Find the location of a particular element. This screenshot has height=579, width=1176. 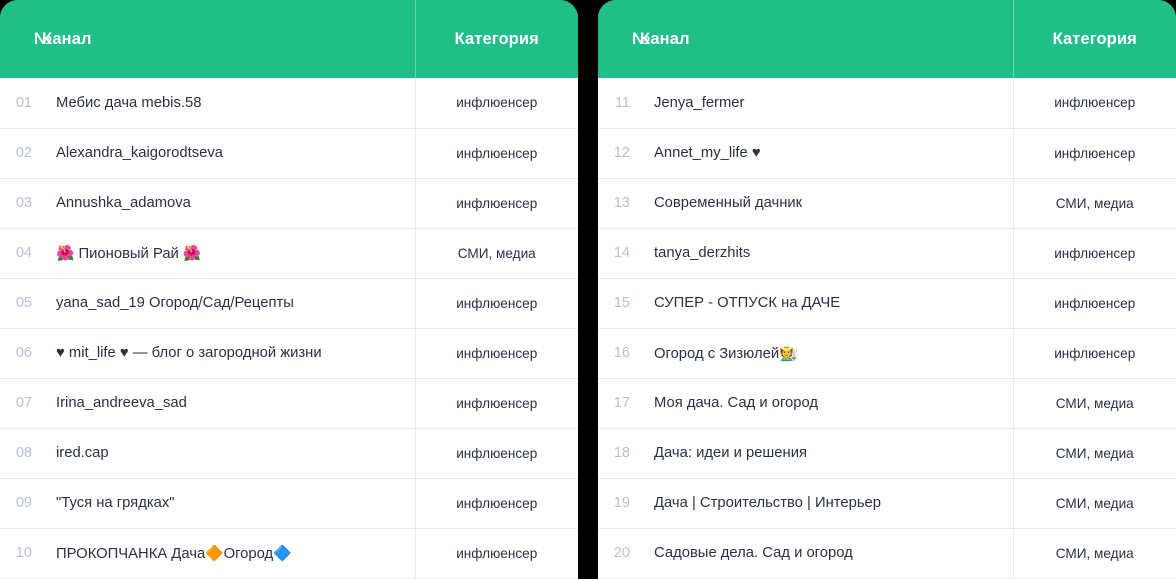

table-row: 08 ired.cap инфлюенсер is located at coordinates (289, 453).